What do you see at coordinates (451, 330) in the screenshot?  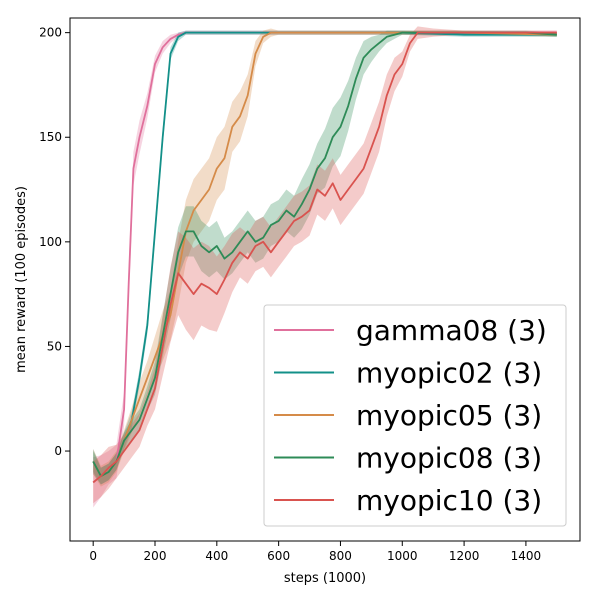 I see `legend-label-0: gamma08 (3)` at bounding box center [451, 330].